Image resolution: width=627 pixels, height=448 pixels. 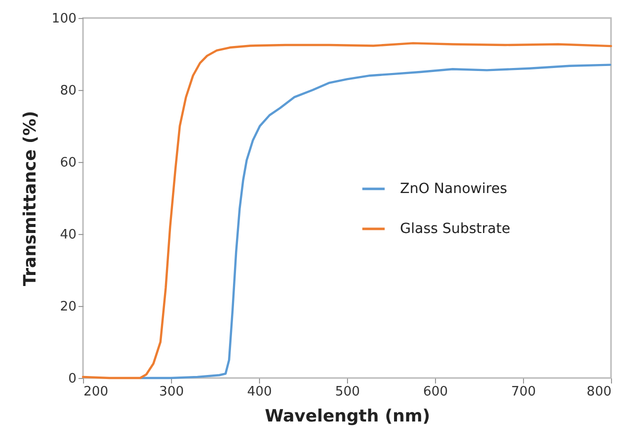 I want to click on y-tick-label: 40, so click(x=68, y=235).